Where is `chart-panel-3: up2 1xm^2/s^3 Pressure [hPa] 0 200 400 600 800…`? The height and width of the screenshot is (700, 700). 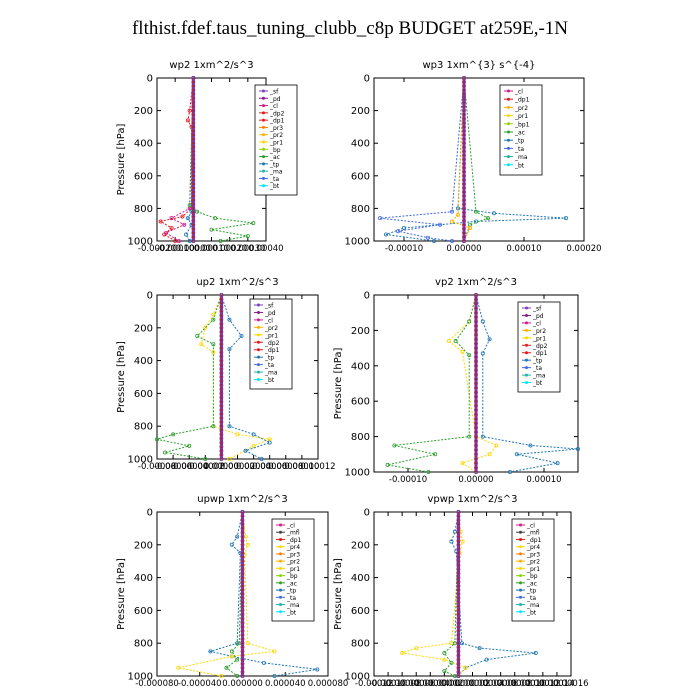
chart-panel-3: up2 1xm^2/s^3 Pressure [hPa] 0 200 400 600 800… is located at coordinates (226, 374).